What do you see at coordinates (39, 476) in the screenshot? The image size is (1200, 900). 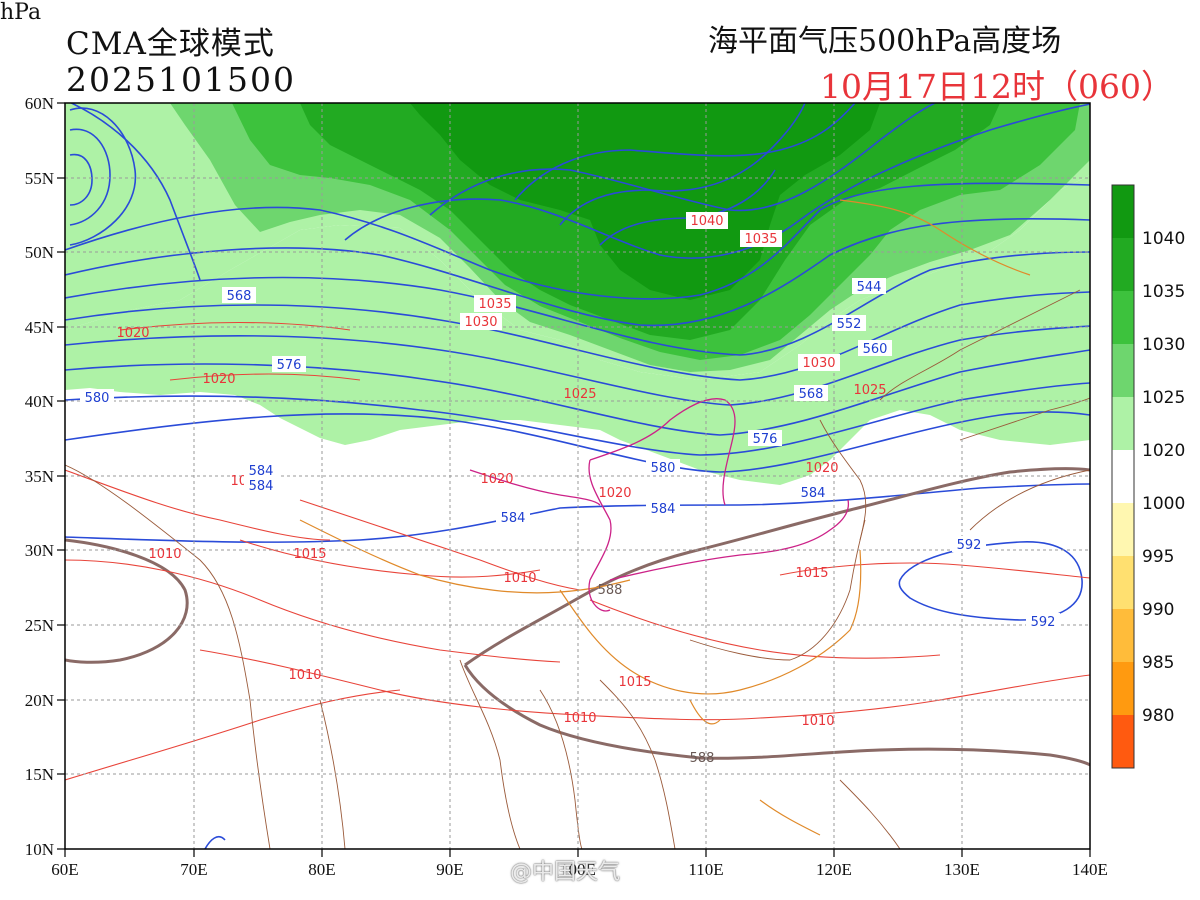 I see `lat-label: 35N` at bounding box center [39, 476].